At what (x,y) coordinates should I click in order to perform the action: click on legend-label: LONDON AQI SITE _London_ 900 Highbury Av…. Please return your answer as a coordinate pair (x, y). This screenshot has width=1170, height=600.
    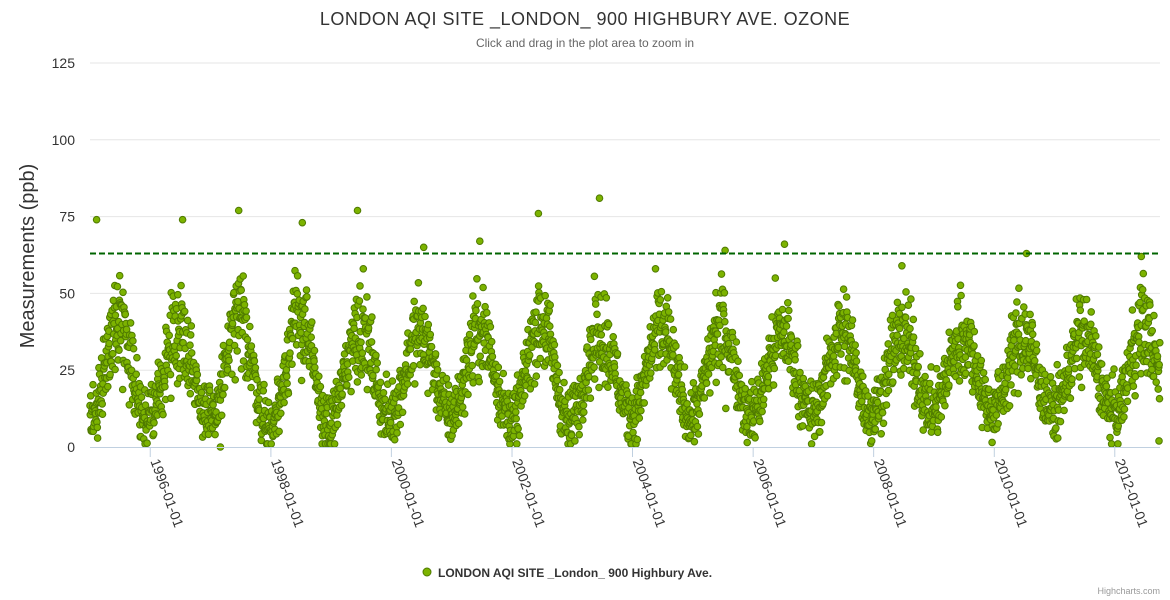
    Looking at the image, I should click on (575, 573).